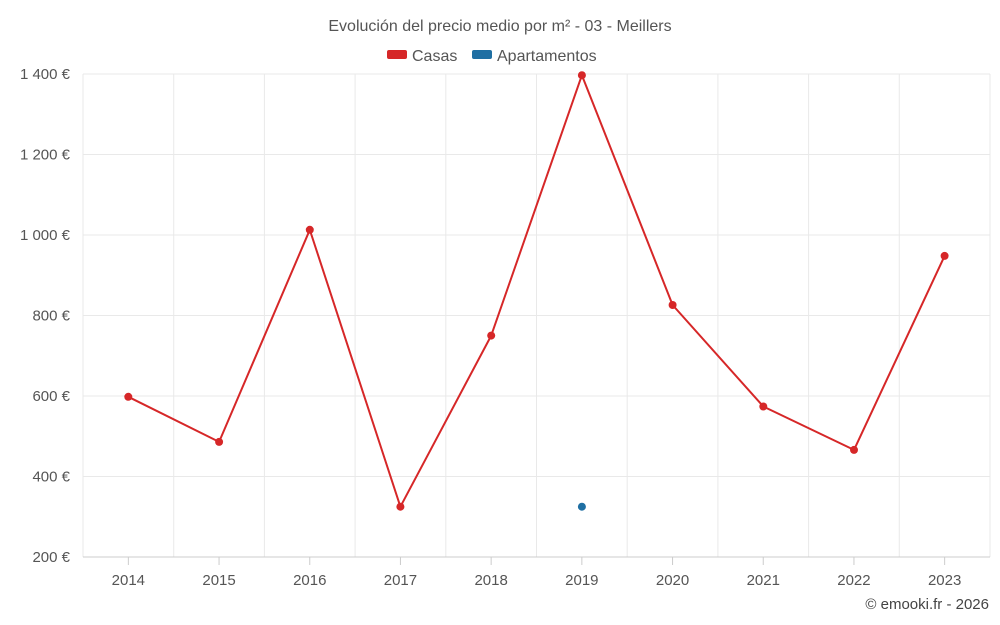 Image resolution: width=1000 pixels, height=625 pixels. I want to click on y-tick-label: 800 €, so click(51, 316).